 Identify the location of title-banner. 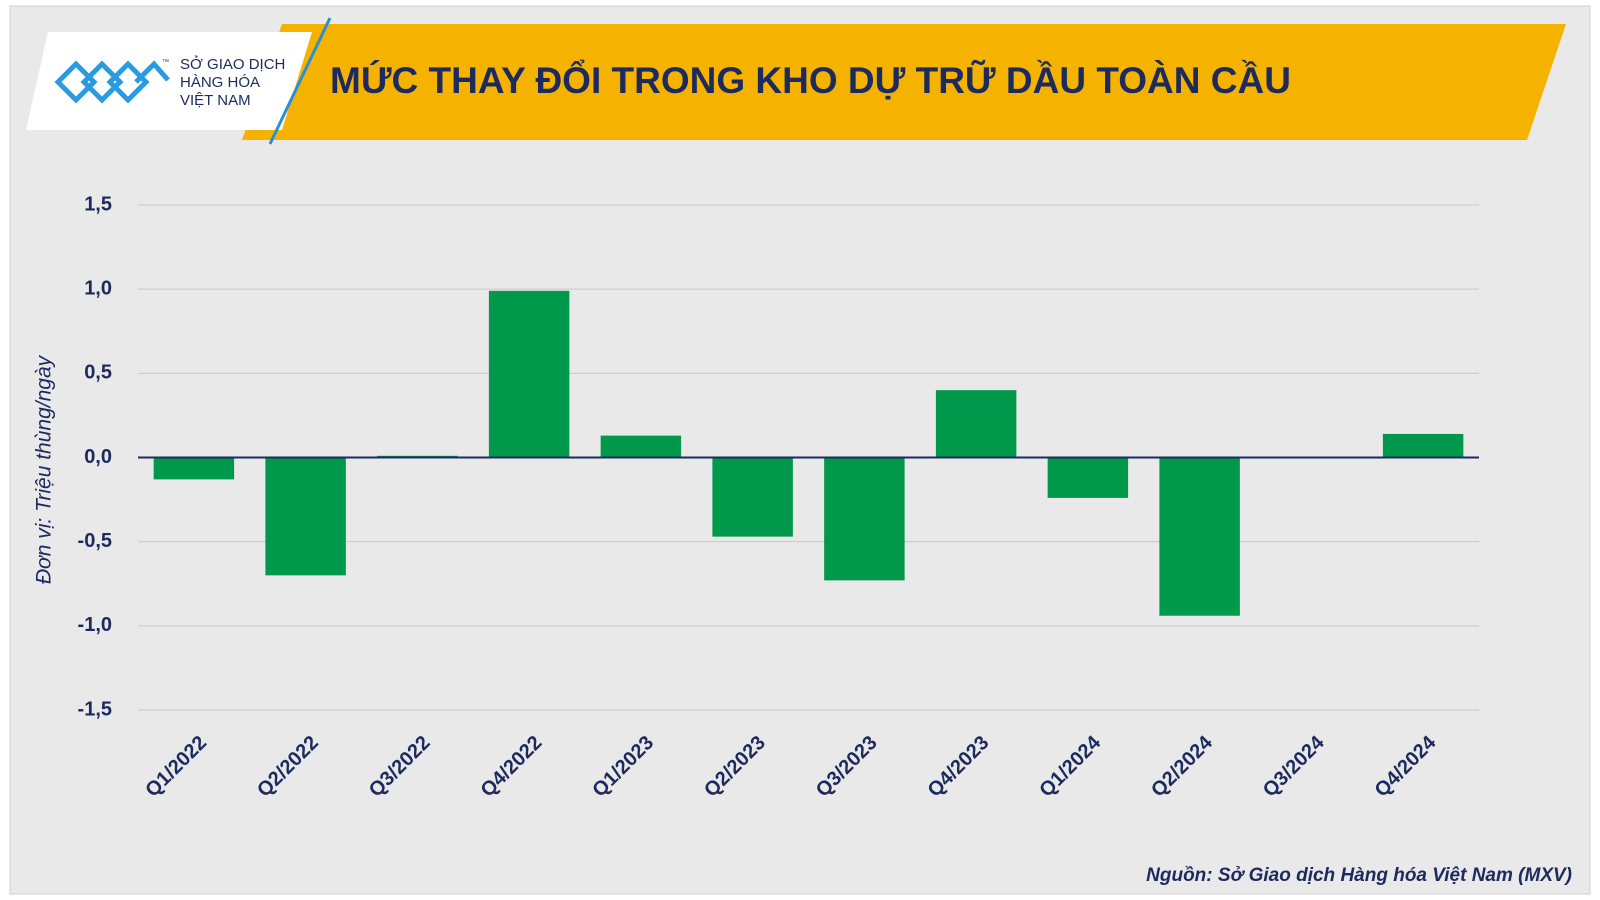
(904, 82).